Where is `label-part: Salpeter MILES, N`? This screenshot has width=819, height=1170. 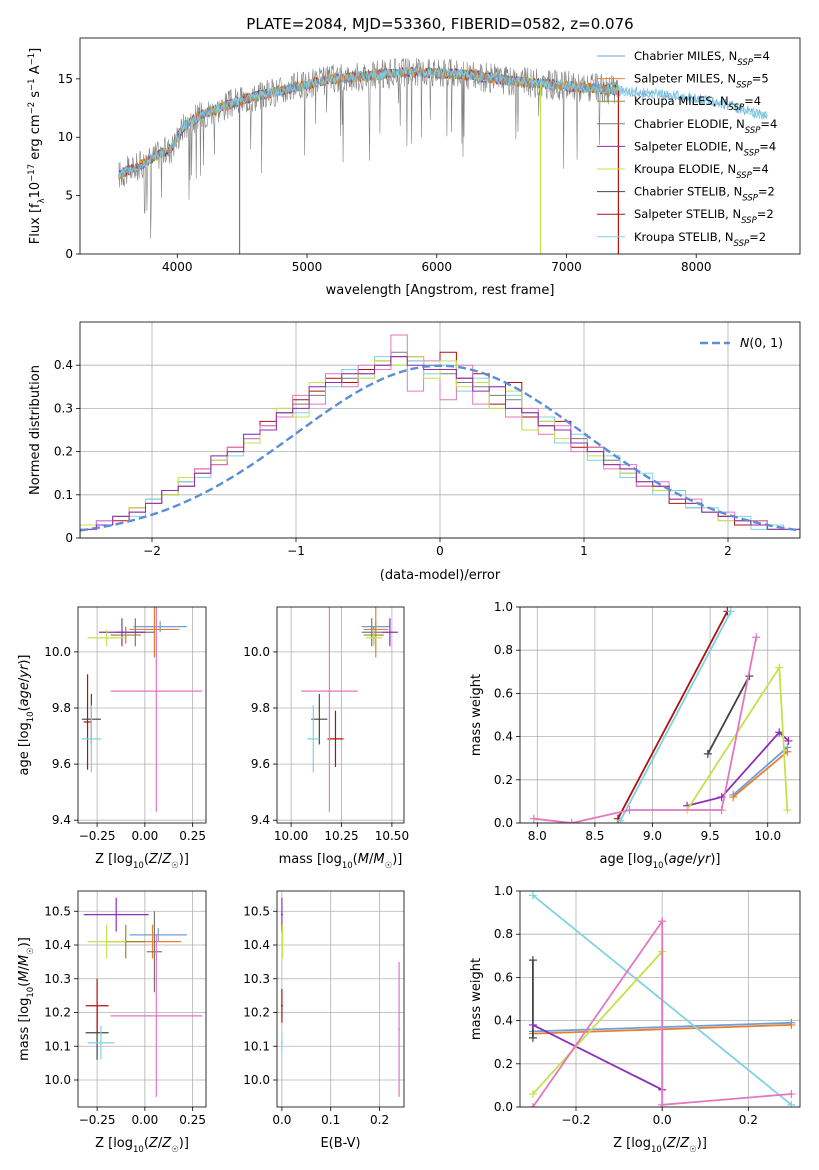
label-part: Salpeter MILES, N is located at coordinates (685, 79).